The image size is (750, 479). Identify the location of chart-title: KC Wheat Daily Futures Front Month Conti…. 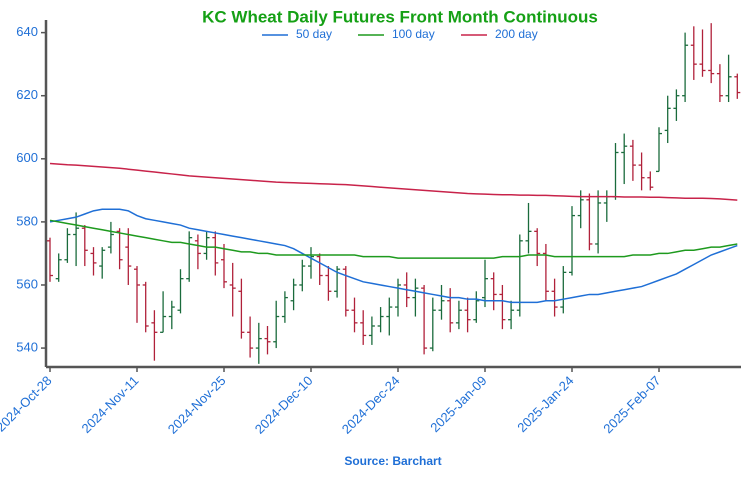
(400, 16).